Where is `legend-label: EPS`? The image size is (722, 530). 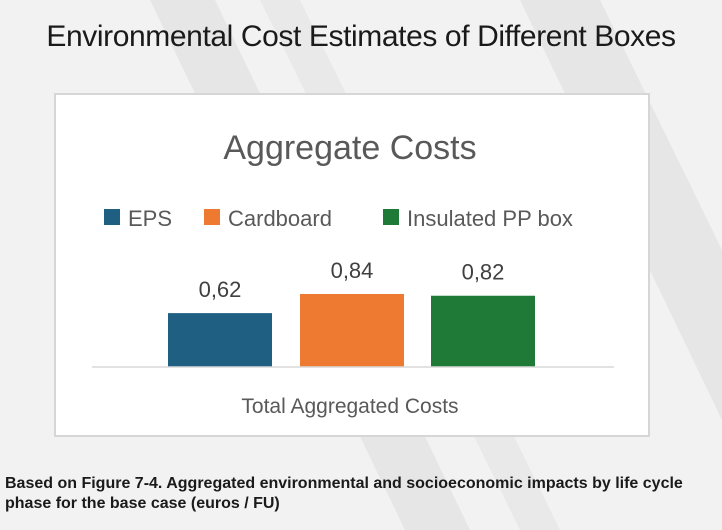 legend-label: EPS is located at coordinates (150, 218).